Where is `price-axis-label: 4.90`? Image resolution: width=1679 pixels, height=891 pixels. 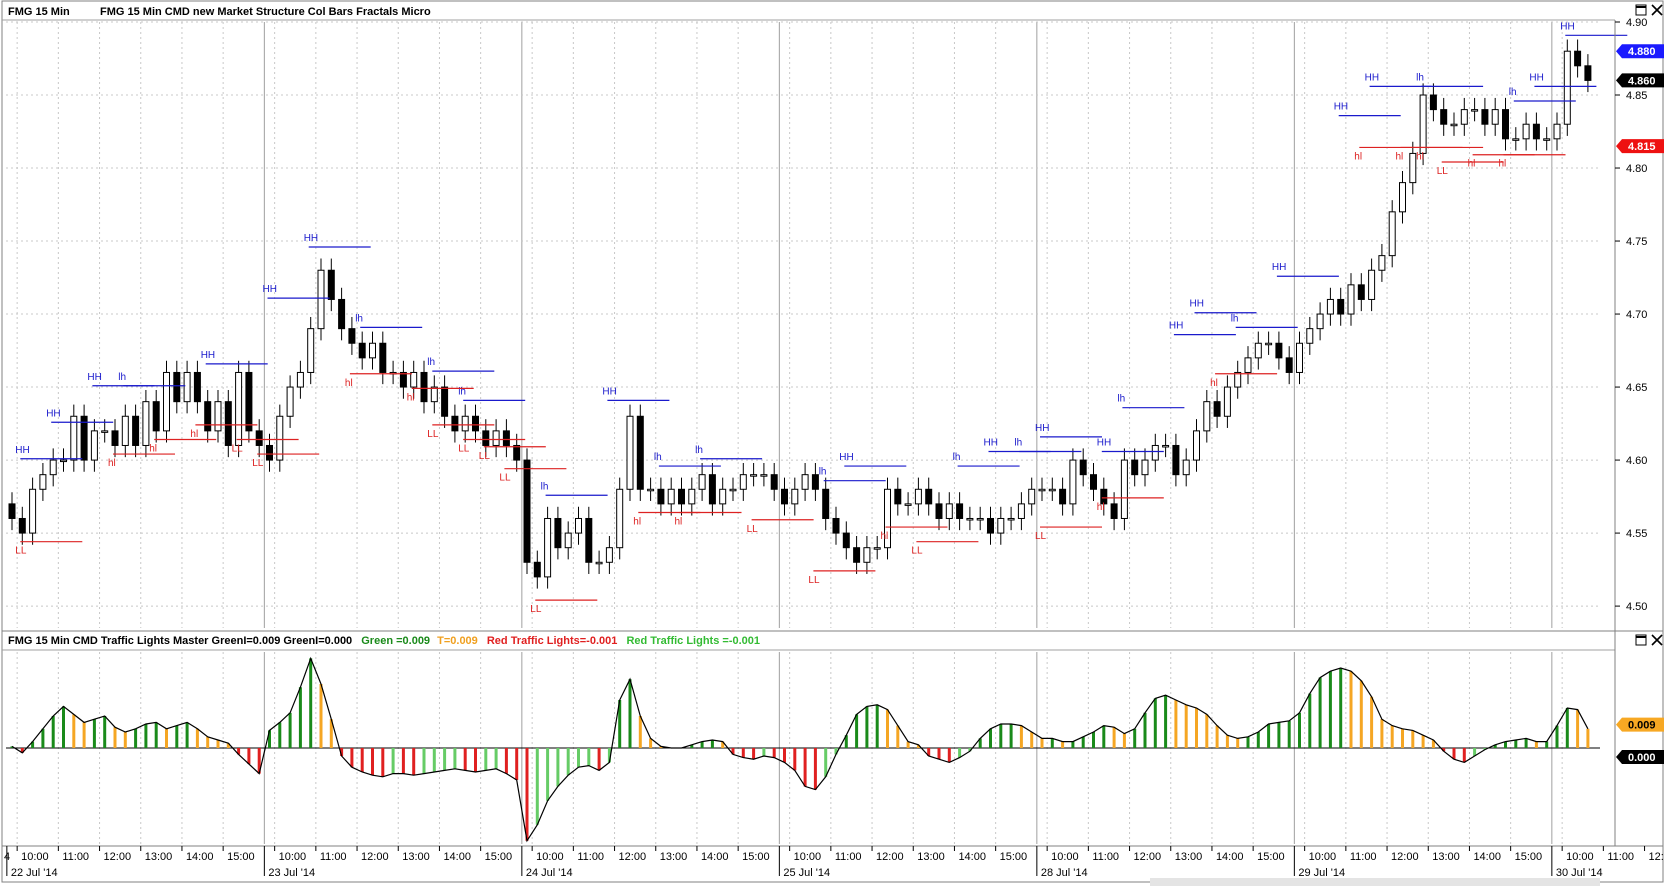
price-axis-label: 4.90 is located at coordinates (1636, 23).